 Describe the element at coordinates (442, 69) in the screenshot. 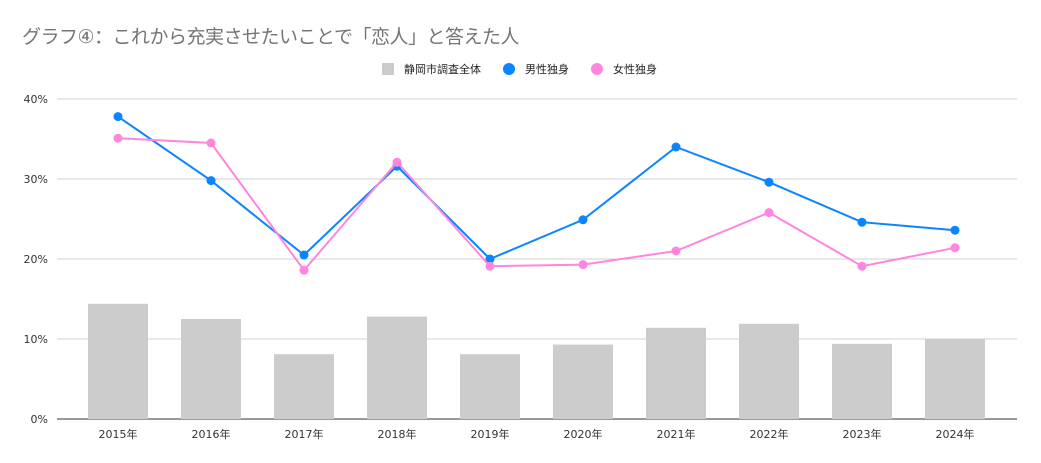

I see `legend-label: 静岡市調査全体` at that location.